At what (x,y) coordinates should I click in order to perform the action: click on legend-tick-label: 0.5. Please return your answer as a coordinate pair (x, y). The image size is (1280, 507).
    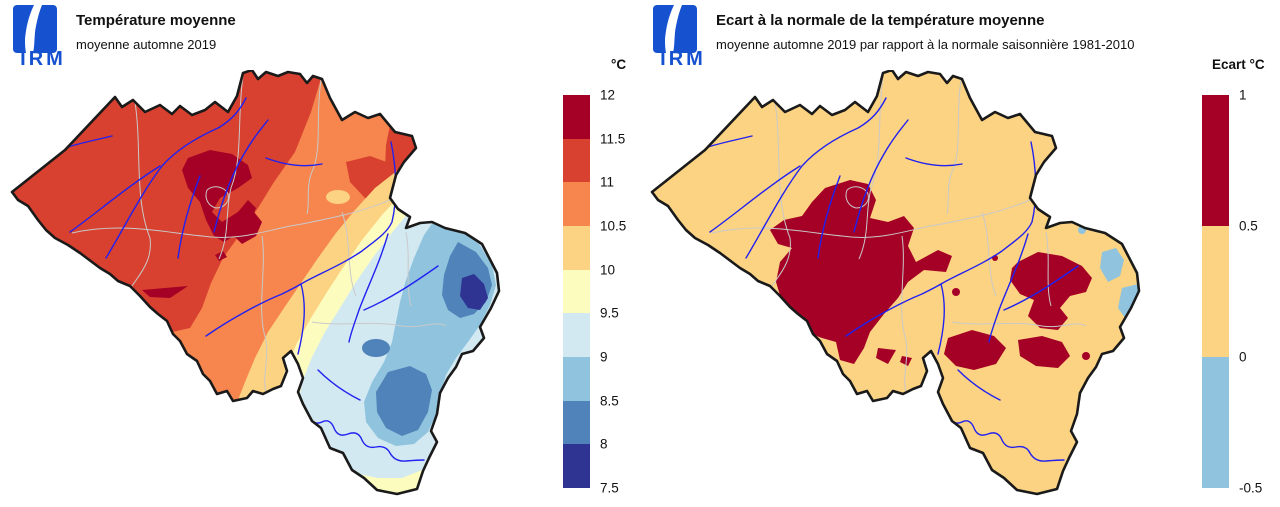
    Looking at the image, I should click on (1248, 226).